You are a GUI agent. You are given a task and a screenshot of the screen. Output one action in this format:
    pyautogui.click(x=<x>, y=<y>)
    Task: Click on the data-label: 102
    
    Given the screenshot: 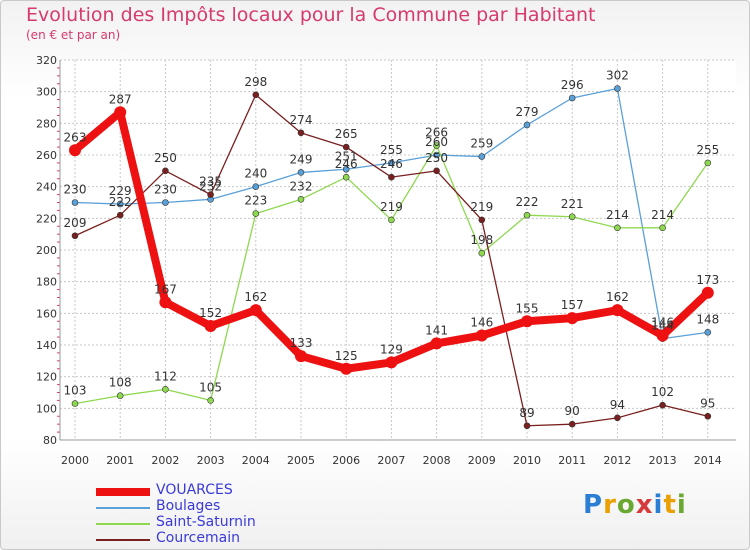 What is the action you would take?
    pyautogui.click(x=662, y=392)
    